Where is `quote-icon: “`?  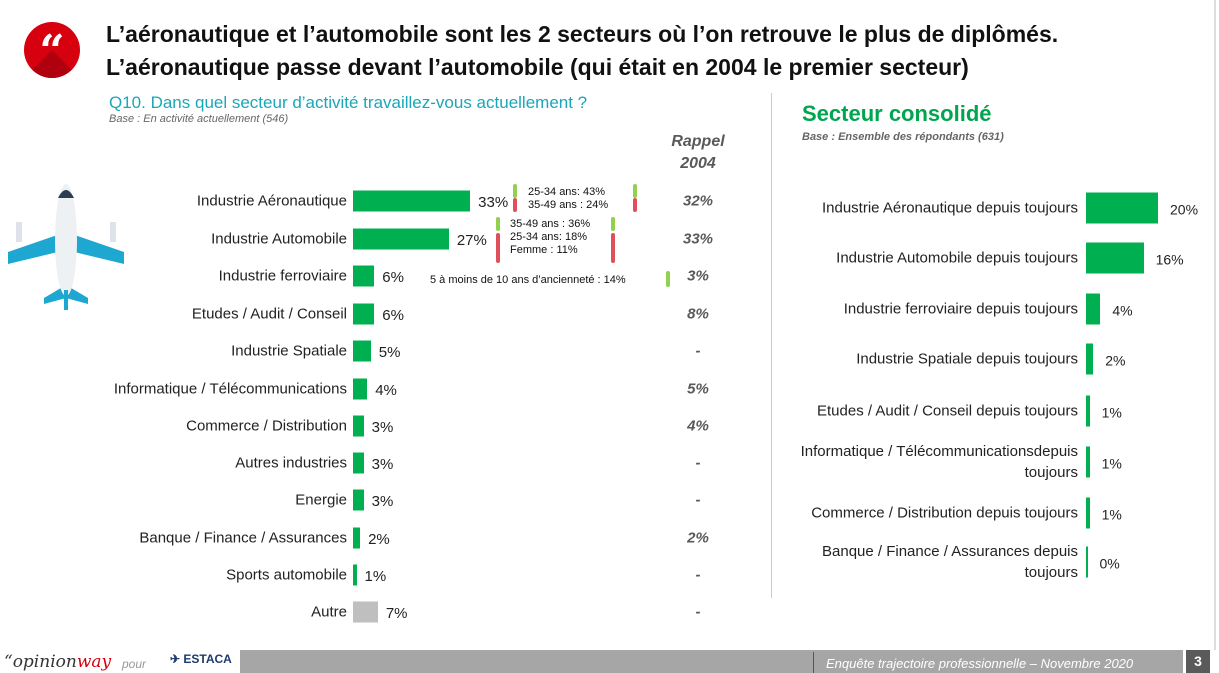
quote-icon: “ is located at coordinates (52, 50).